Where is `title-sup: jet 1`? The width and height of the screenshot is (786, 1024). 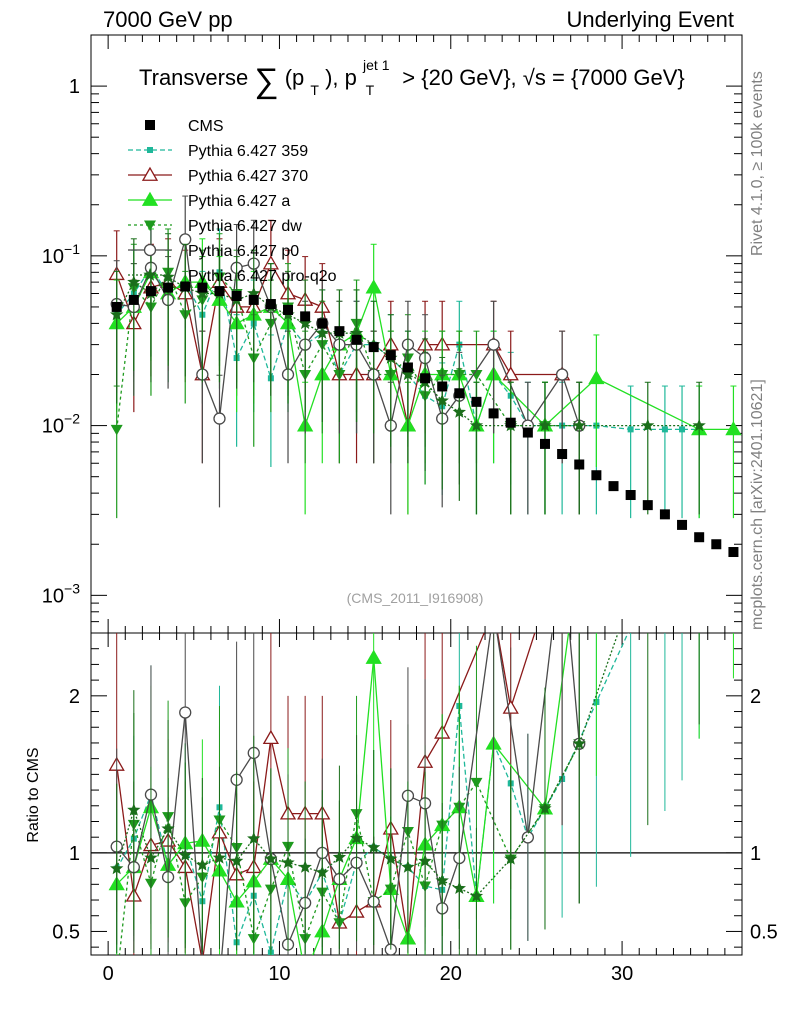
title-sup: jet 1 is located at coordinates (376, 65).